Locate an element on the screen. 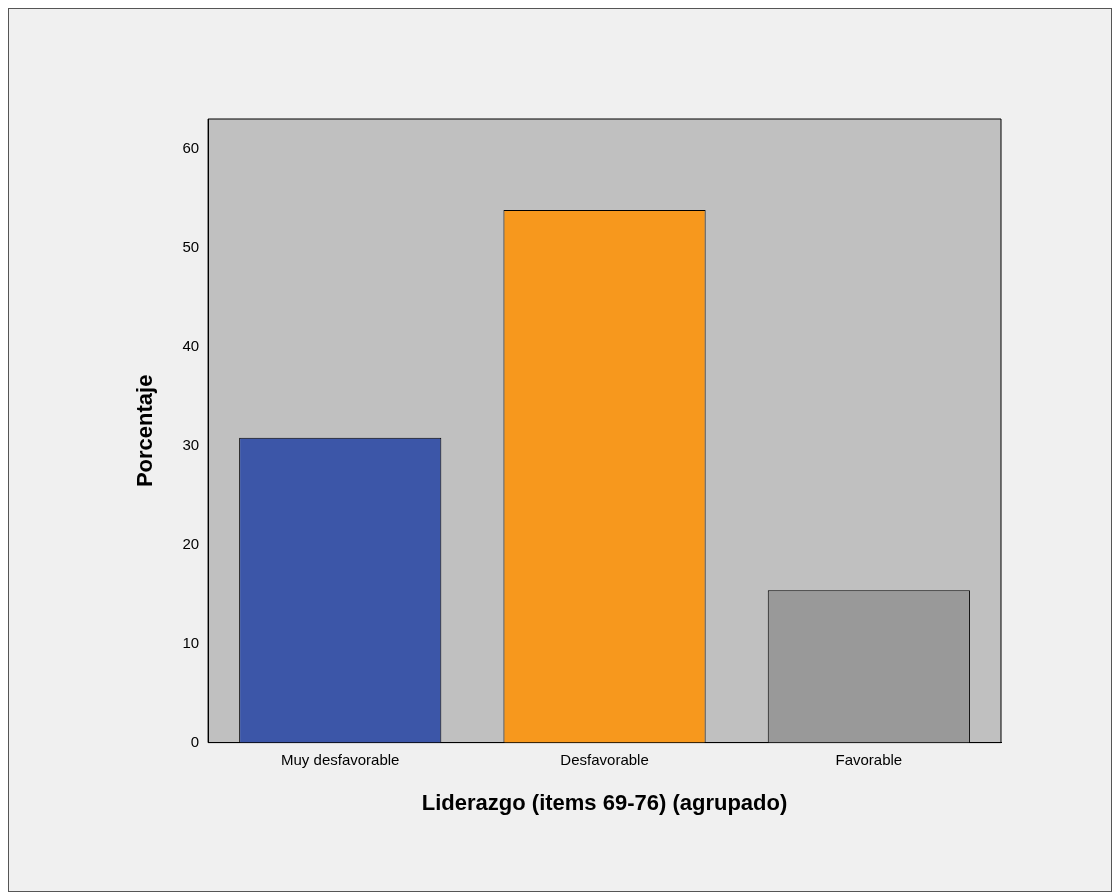  y-tick-label: 40 is located at coordinates (191, 345).